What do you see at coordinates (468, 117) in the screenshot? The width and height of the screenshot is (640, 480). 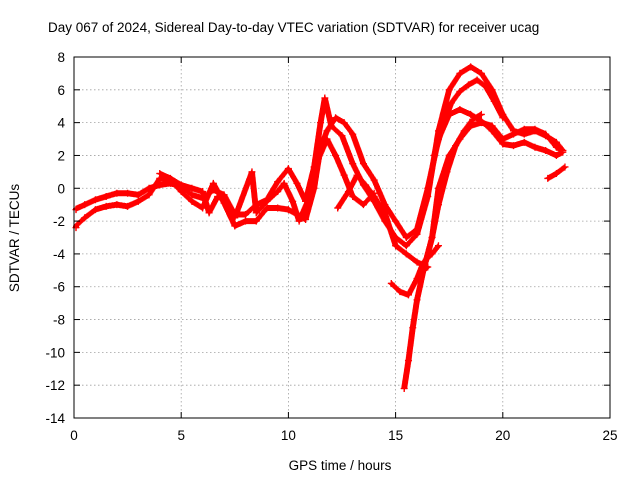 I see `series-track-g` at bounding box center [468, 117].